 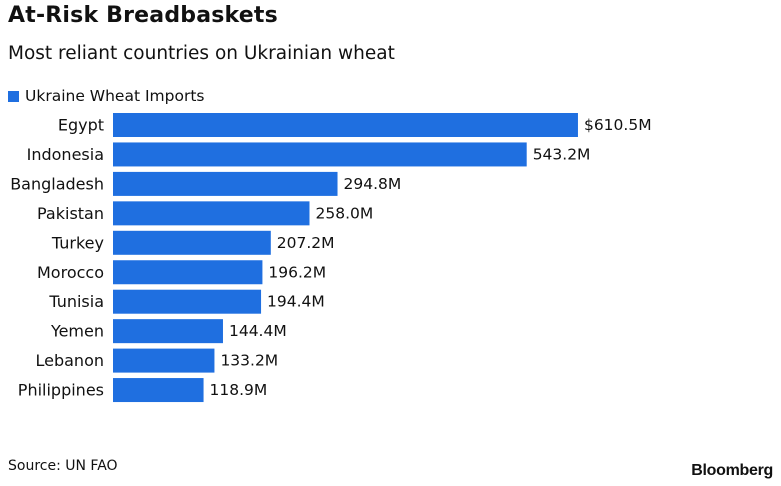 I want to click on value-label: 194.4M, so click(x=296, y=302).